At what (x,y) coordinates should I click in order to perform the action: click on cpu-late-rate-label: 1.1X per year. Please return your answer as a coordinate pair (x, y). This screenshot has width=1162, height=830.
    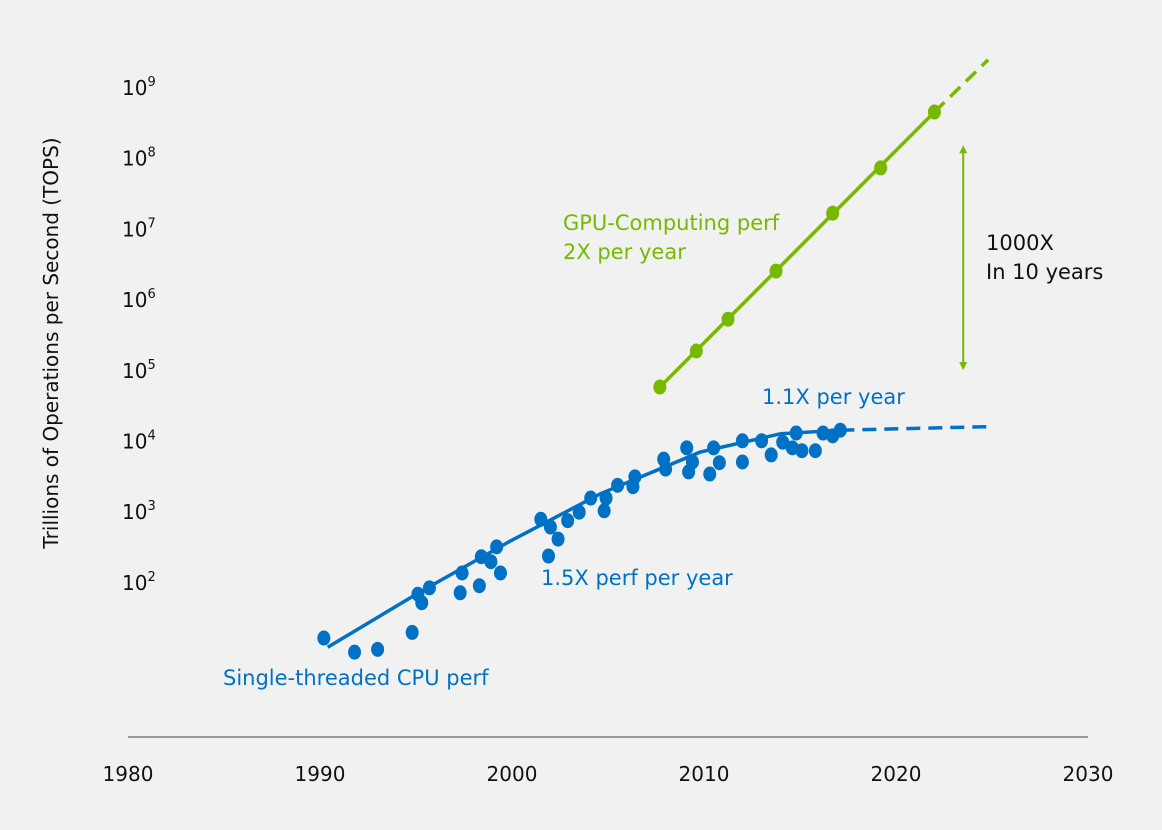
    Looking at the image, I should click on (833, 397).